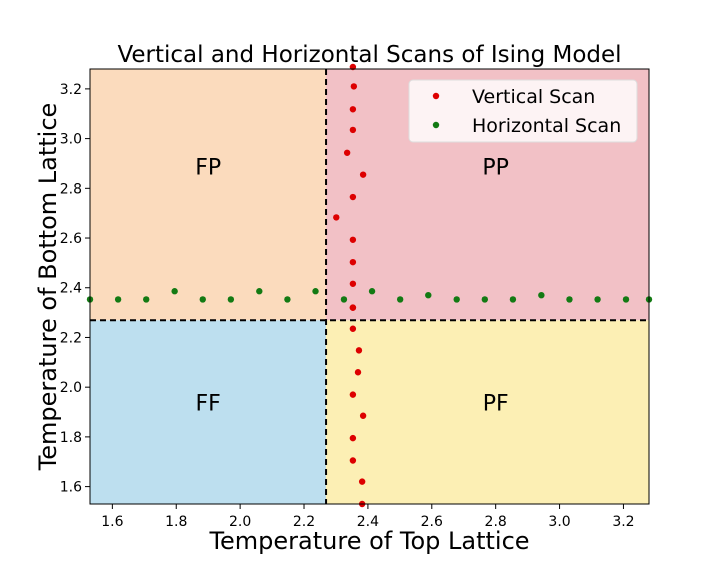 This screenshot has height=576, width=720. What do you see at coordinates (368, 522) in the screenshot?
I see `x-tick-label: 2.4` at bounding box center [368, 522].